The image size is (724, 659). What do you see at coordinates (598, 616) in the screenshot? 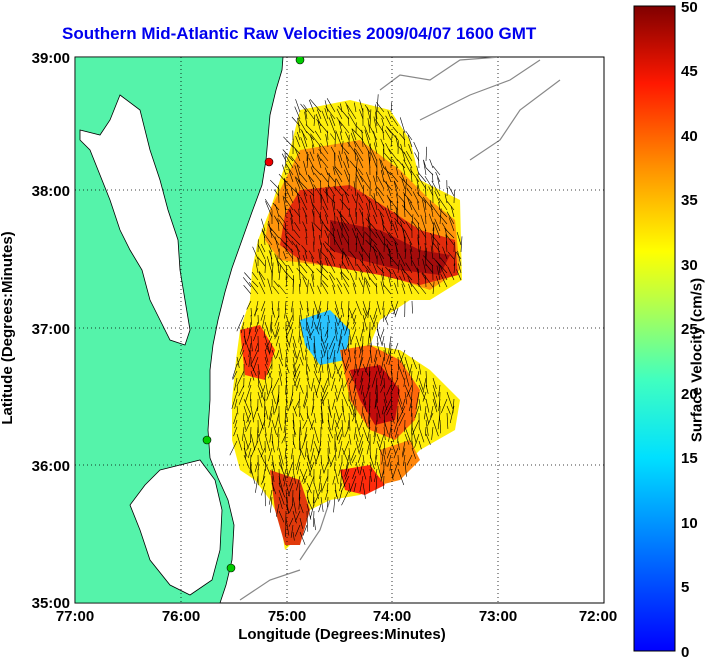
I see `x-tick-label: 72:00` at bounding box center [598, 616].